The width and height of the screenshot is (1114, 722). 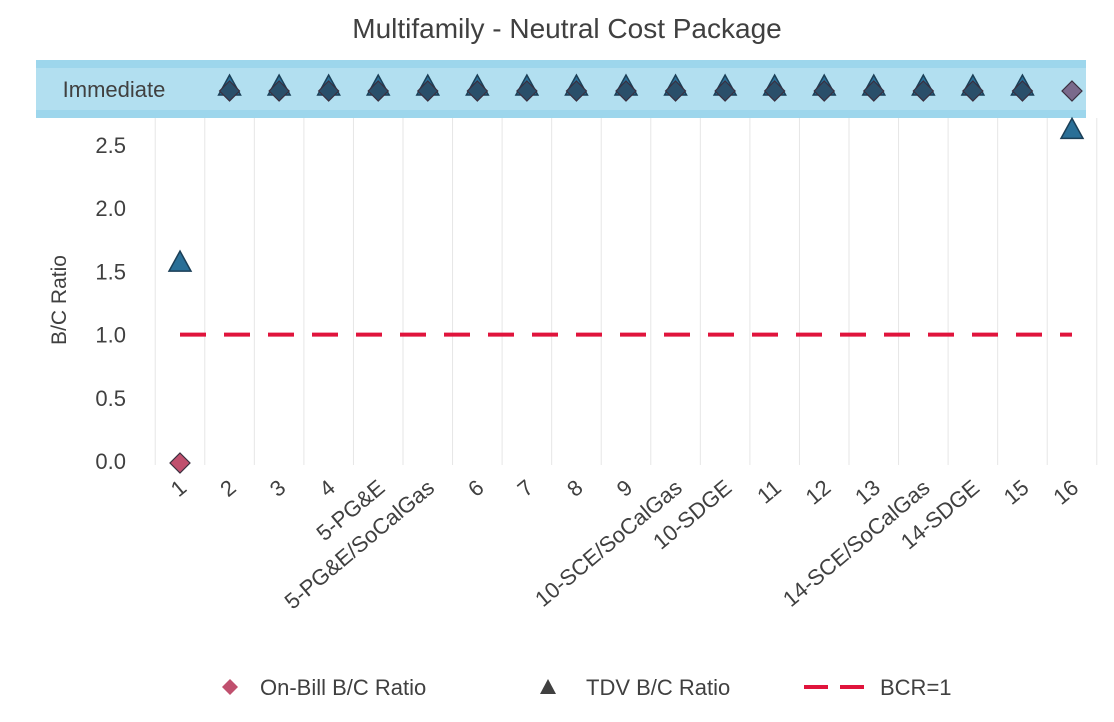 I want to click on x-tick-label: 13, so click(x=867, y=492).